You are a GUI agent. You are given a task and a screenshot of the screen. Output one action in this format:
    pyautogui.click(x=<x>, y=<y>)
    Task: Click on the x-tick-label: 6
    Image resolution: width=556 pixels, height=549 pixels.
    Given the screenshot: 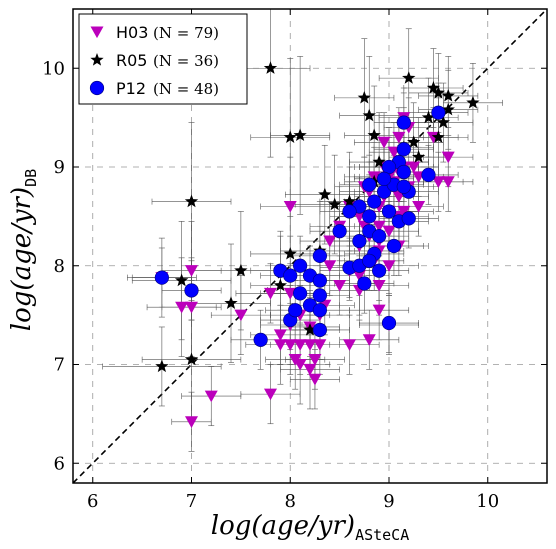 What is the action you would take?
    pyautogui.click(x=92, y=501)
    